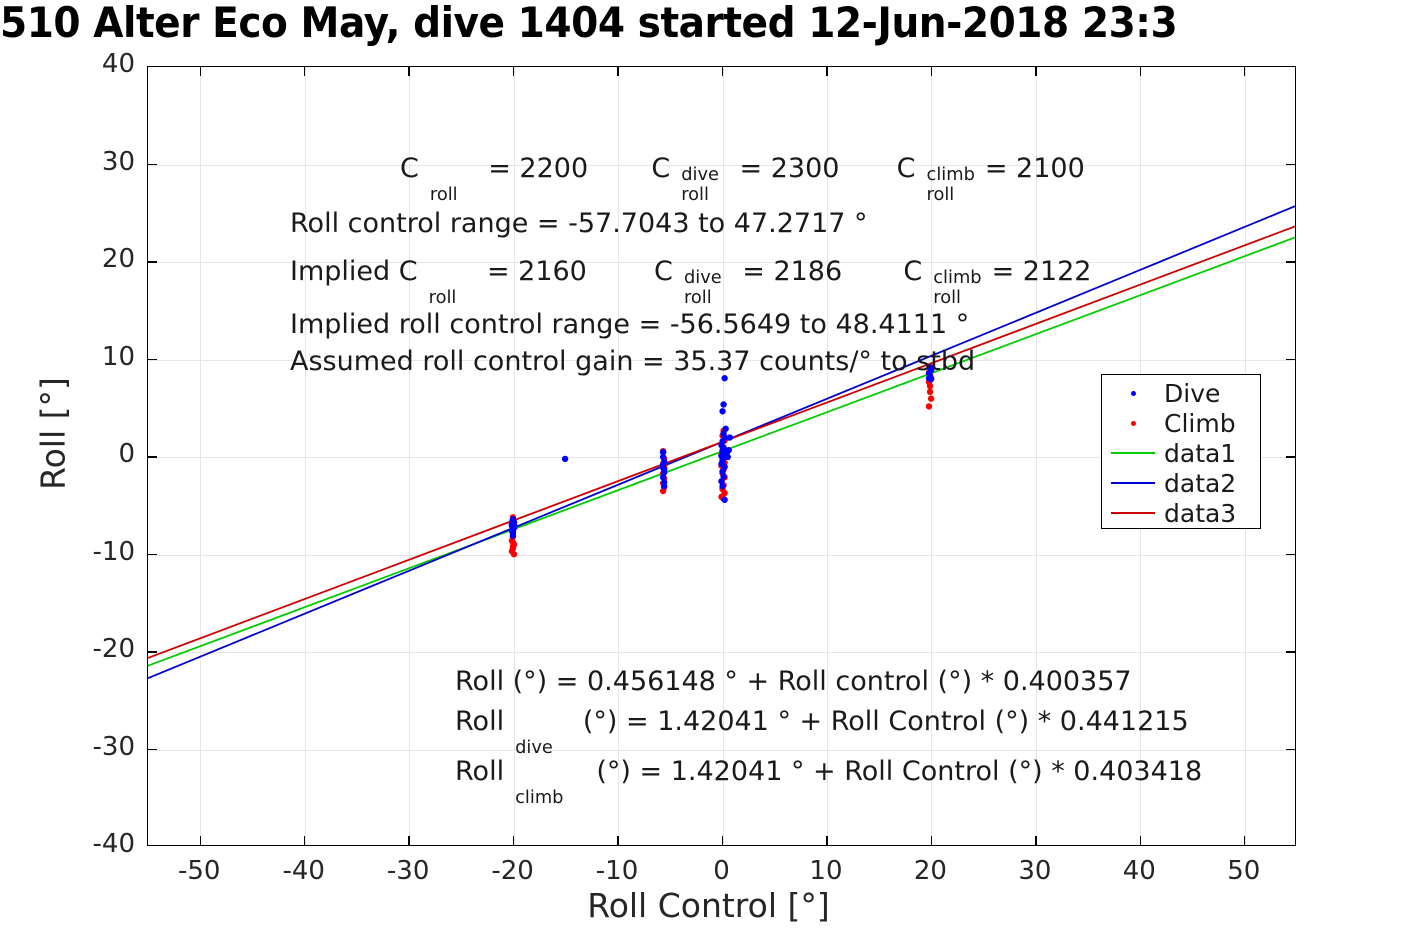 The width and height of the screenshot is (1417, 945). I want to click on y-axis-title: Roll [°], so click(53, 433).